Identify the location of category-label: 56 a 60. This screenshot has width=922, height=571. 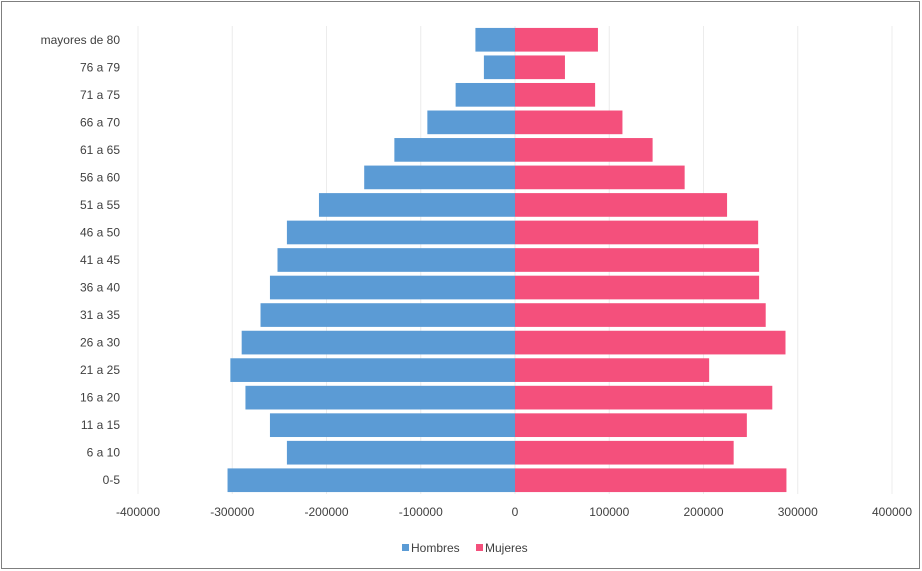
(100, 177).